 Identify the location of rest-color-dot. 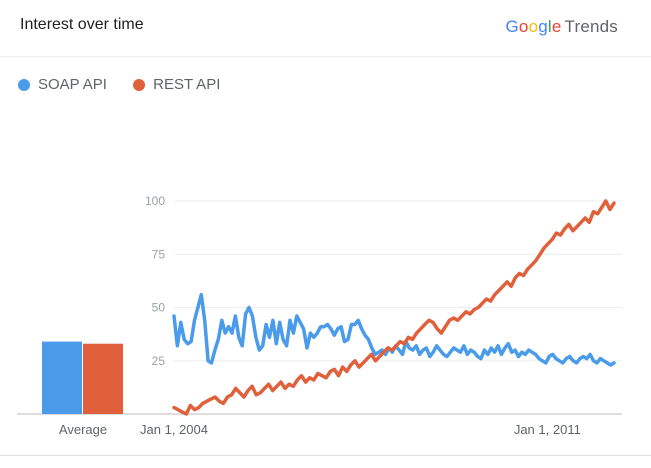
(139, 84).